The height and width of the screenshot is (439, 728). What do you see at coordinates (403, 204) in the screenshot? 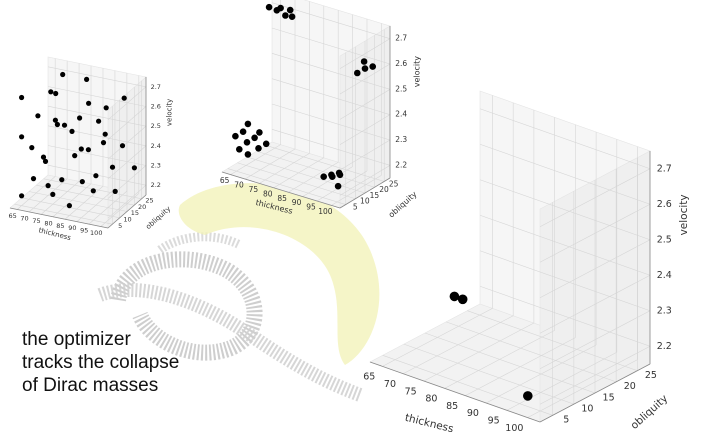
I see `y-axis-label: obliquity` at bounding box center [403, 204].